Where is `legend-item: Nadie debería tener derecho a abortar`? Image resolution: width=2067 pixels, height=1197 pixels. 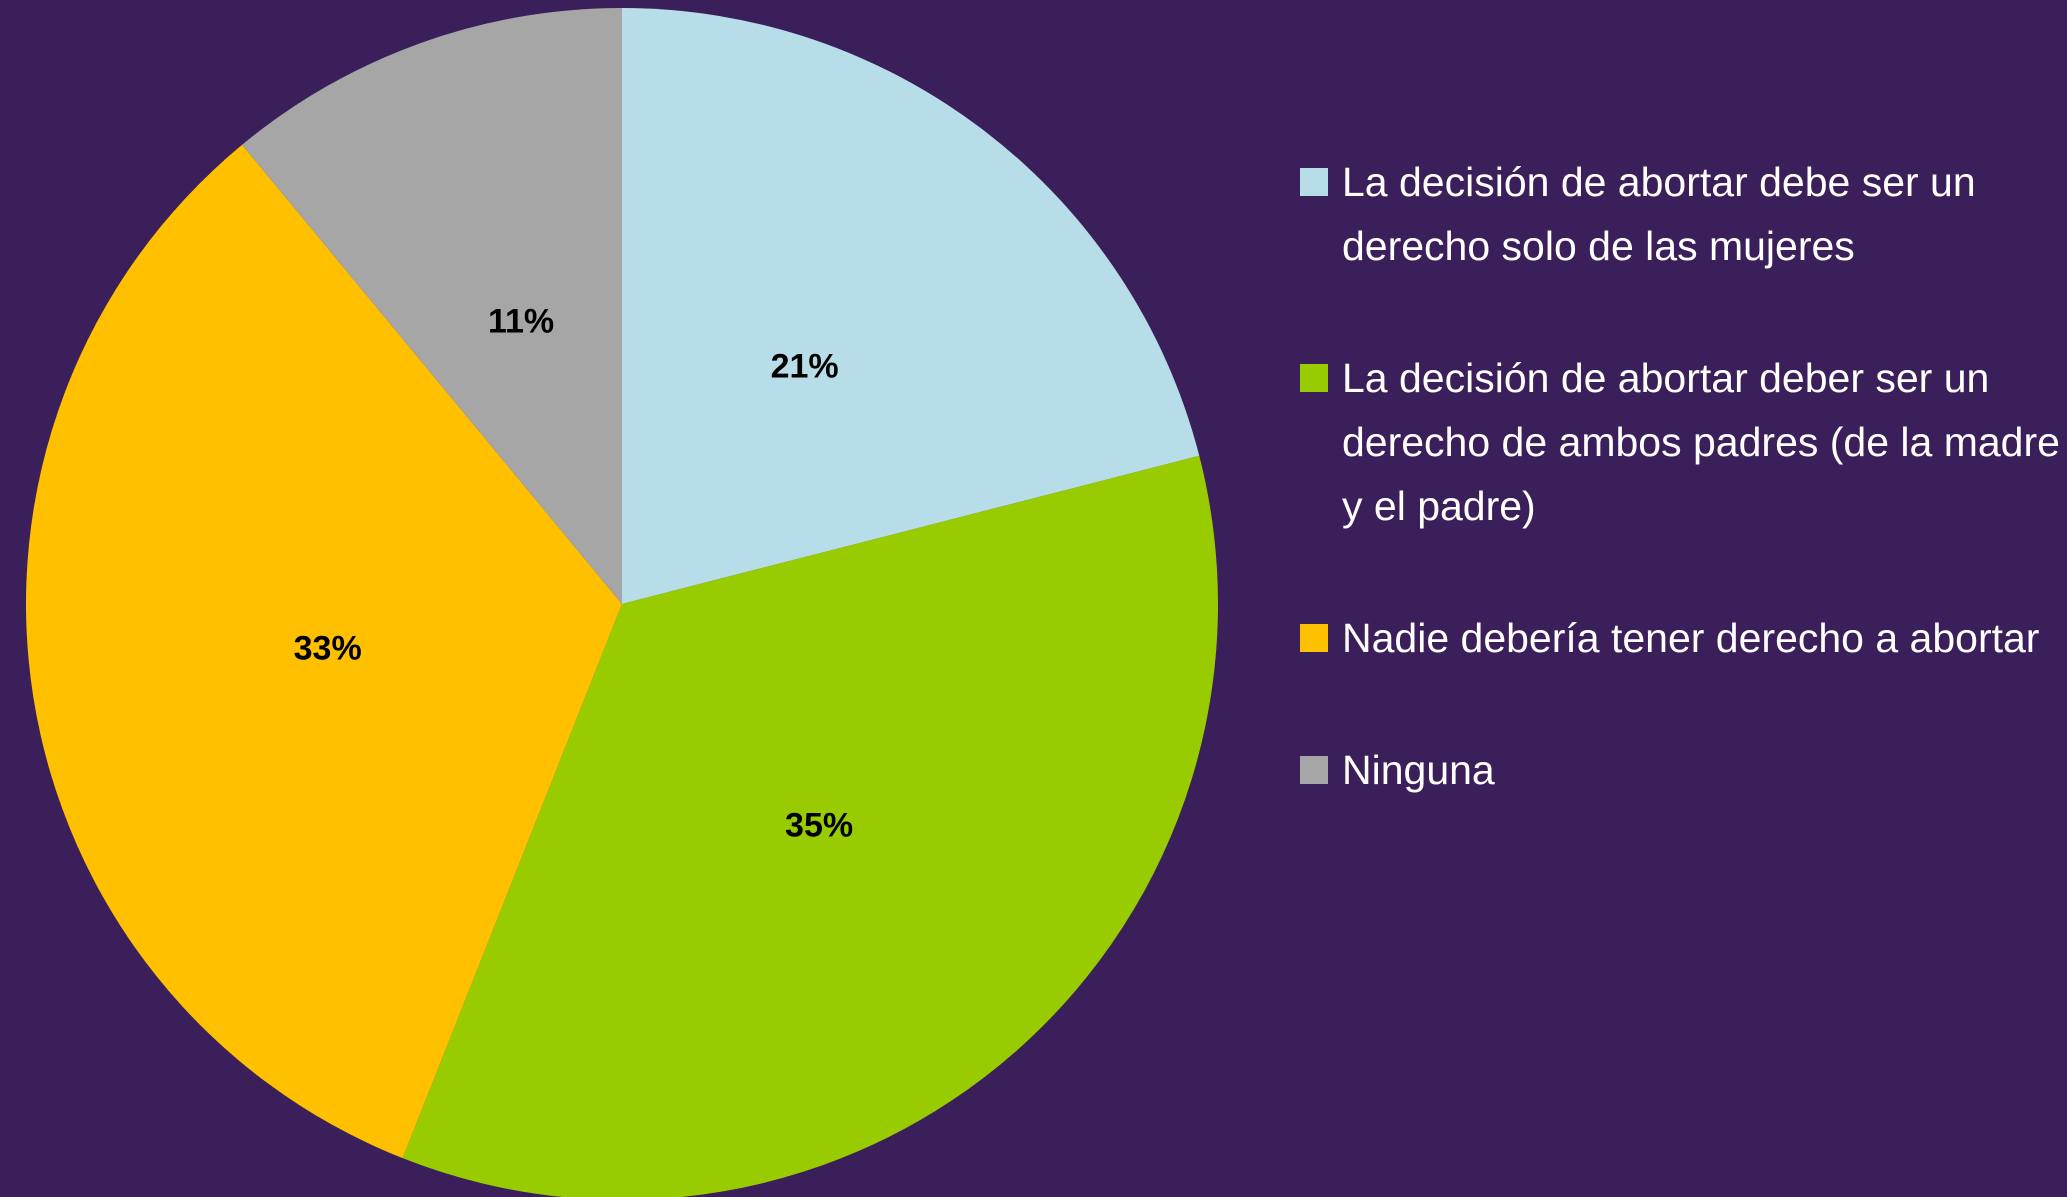 legend-item: Nadie debería tener derecho a abortar is located at coordinates (1680, 638).